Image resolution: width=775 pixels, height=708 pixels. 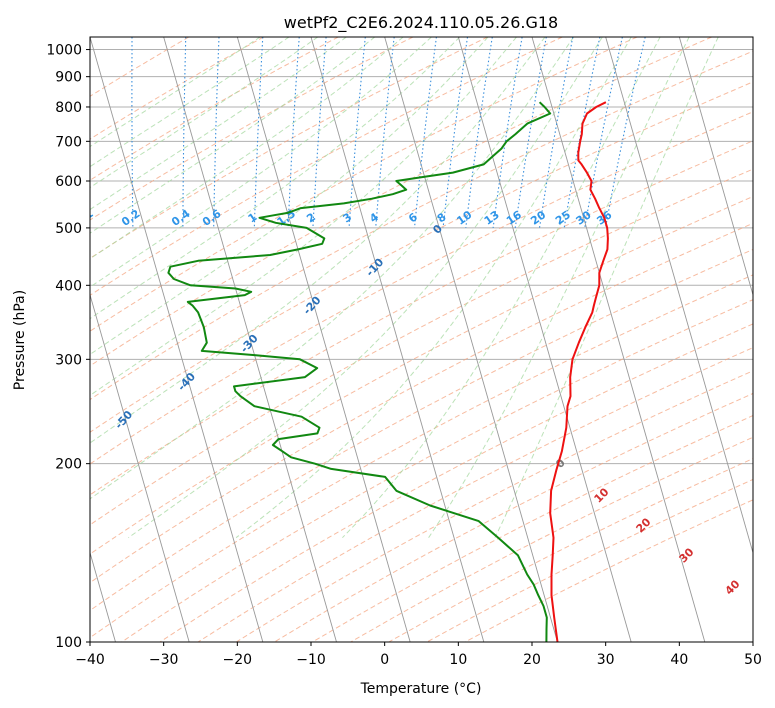 I want to click on x-tick-label: 40, so click(x=679, y=660).